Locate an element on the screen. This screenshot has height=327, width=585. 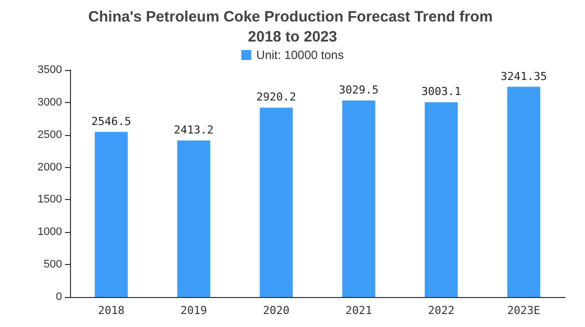
y-tick-label: 500 is located at coordinates (53, 264).